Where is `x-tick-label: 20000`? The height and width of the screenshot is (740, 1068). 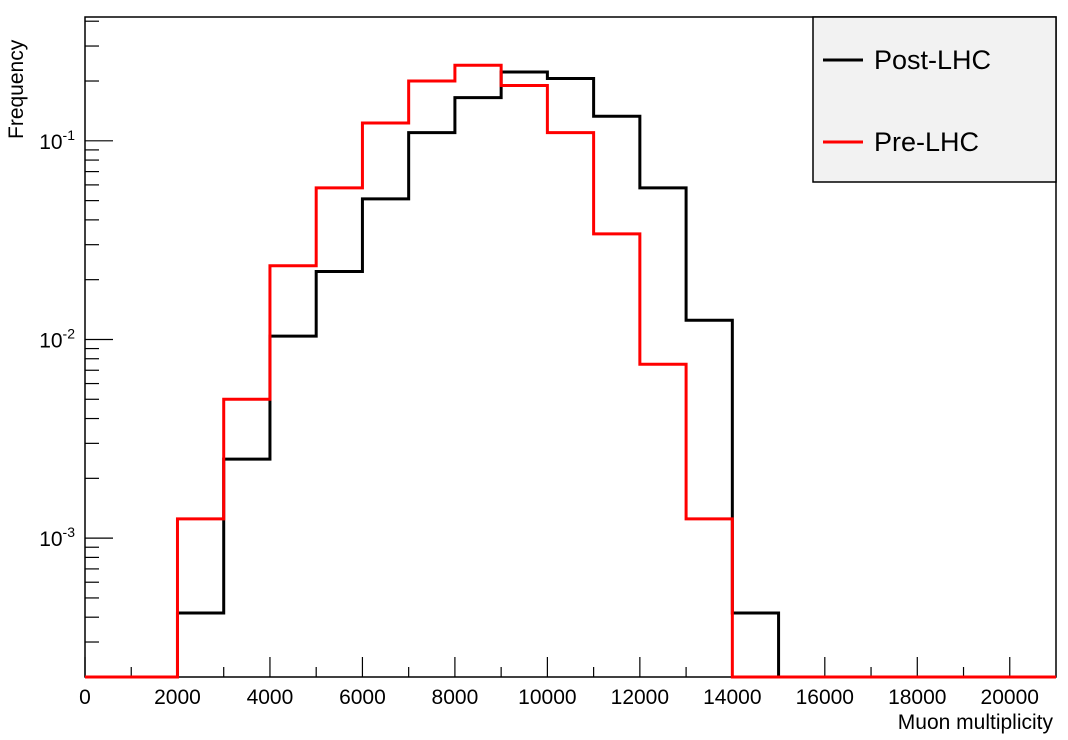
x-tick-label: 20000 is located at coordinates (1010, 697).